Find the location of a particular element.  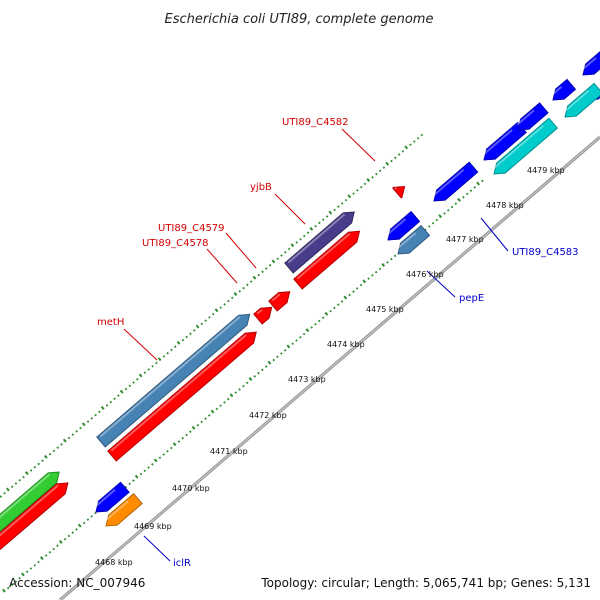

gene-label: metH is located at coordinates (110, 322).